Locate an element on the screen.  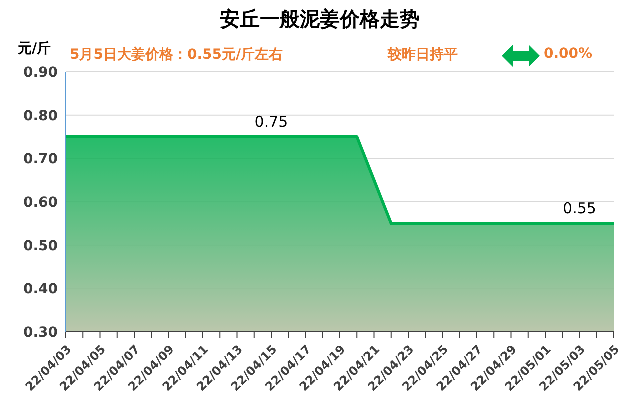
y-tick-label: 0.70 is located at coordinates (40, 160).